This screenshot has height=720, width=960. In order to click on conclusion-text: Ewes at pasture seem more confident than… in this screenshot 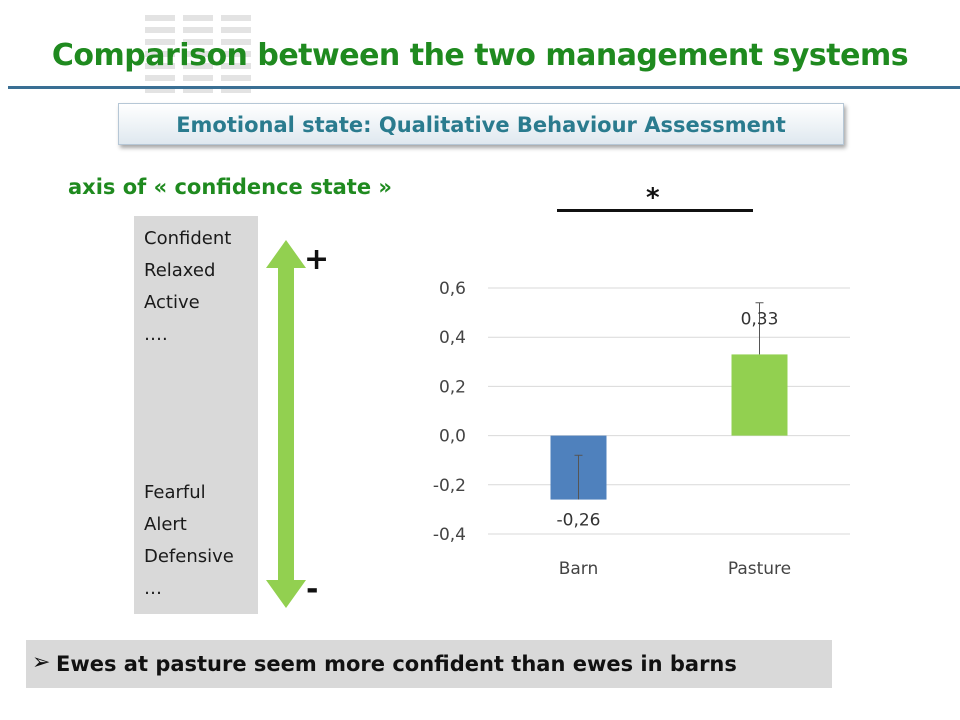, I will do `click(396, 664)`.